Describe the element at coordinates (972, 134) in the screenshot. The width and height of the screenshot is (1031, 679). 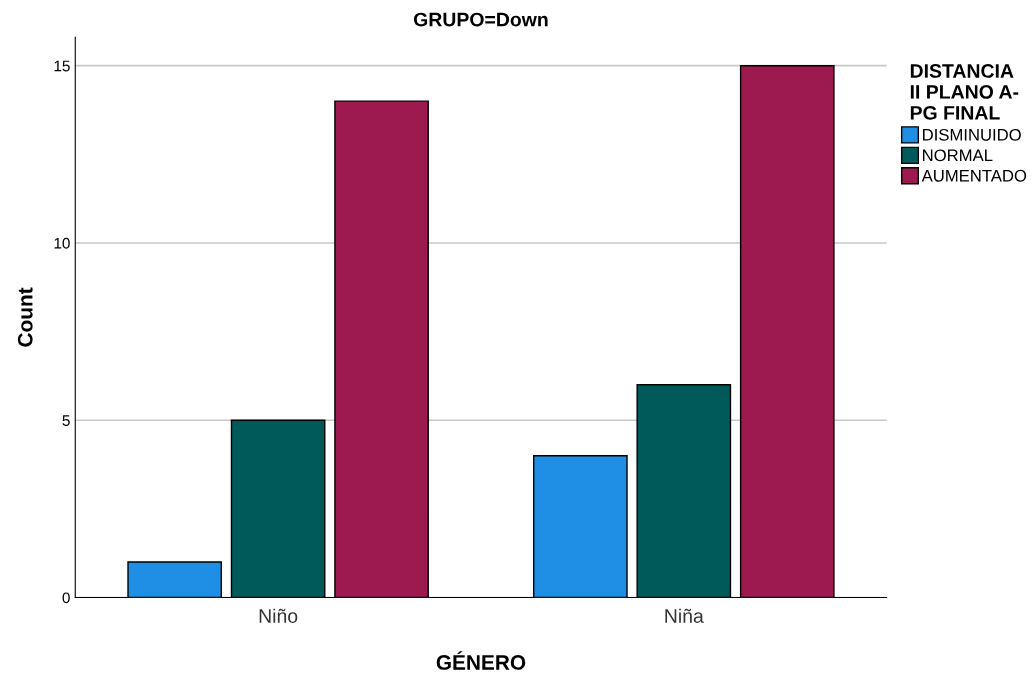
I see `legend-label: DISMINUIDO` at that location.